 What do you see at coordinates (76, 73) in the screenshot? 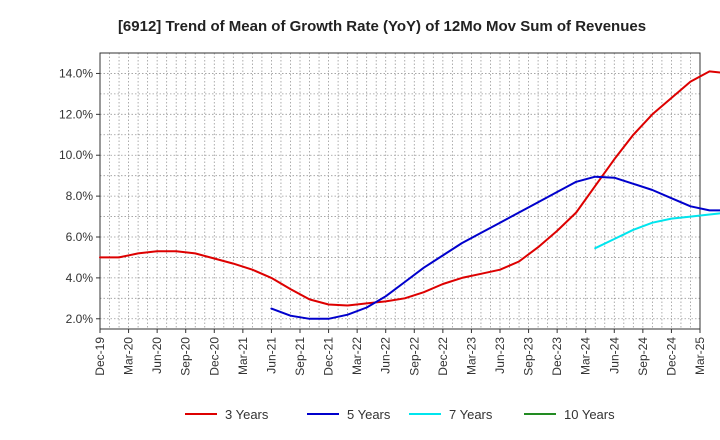
I see `y-tick-label: 14.0%` at bounding box center [76, 73].